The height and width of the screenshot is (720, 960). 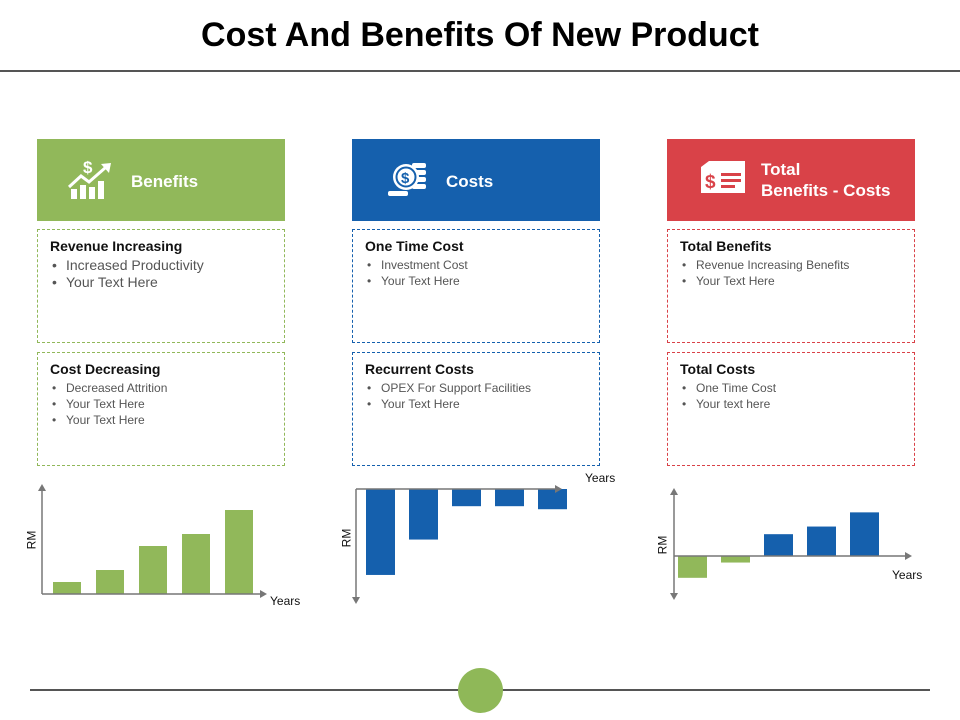 I want to click on list-item: Investment Cost, so click(x=476, y=265).